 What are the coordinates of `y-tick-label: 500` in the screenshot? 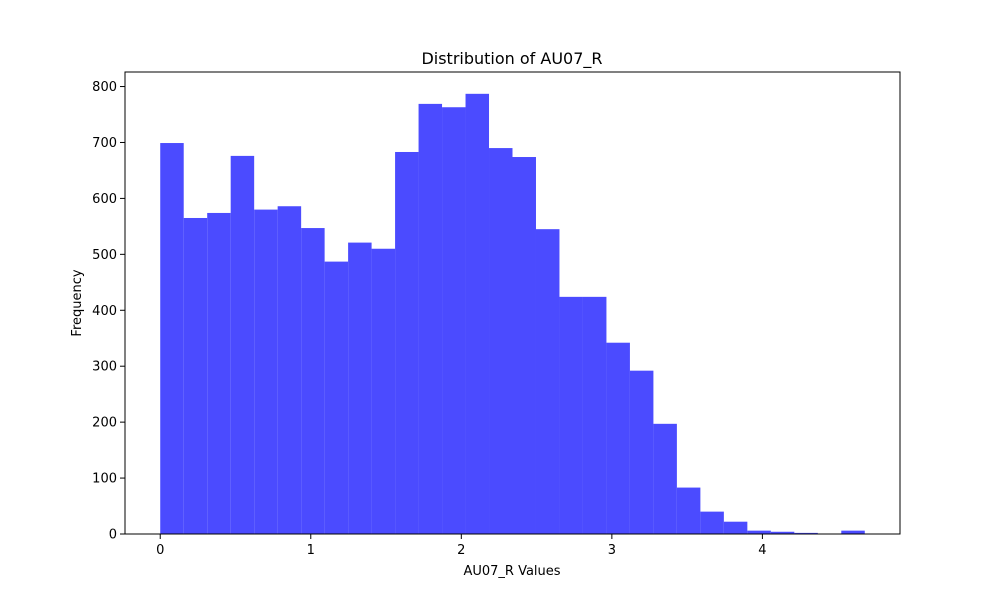 It's located at (104, 255).